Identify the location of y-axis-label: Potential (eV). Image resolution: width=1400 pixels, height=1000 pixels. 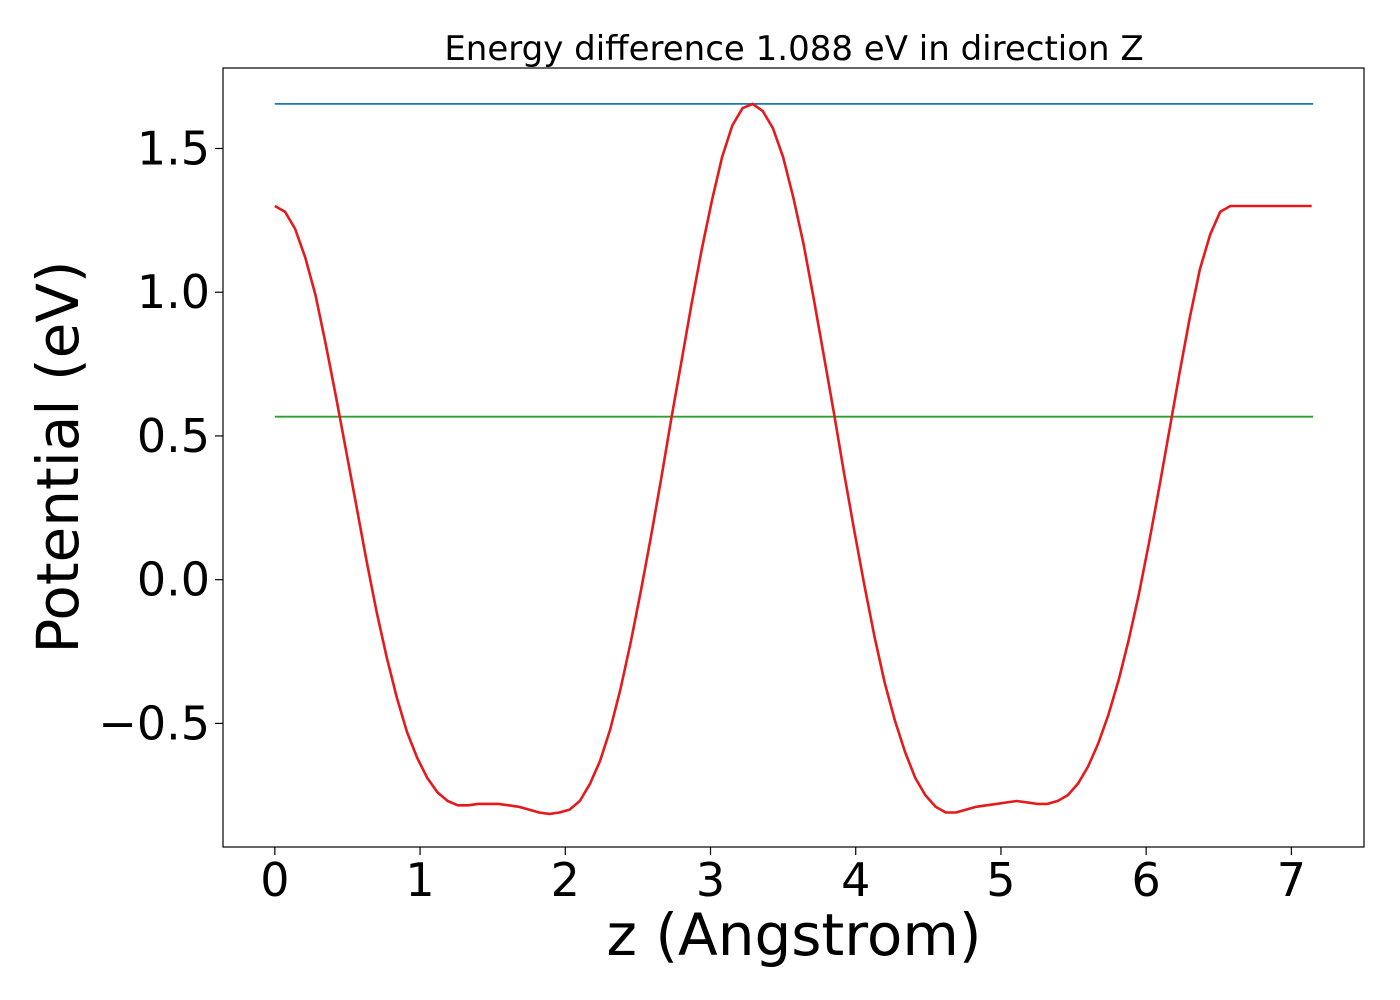
(58, 456).